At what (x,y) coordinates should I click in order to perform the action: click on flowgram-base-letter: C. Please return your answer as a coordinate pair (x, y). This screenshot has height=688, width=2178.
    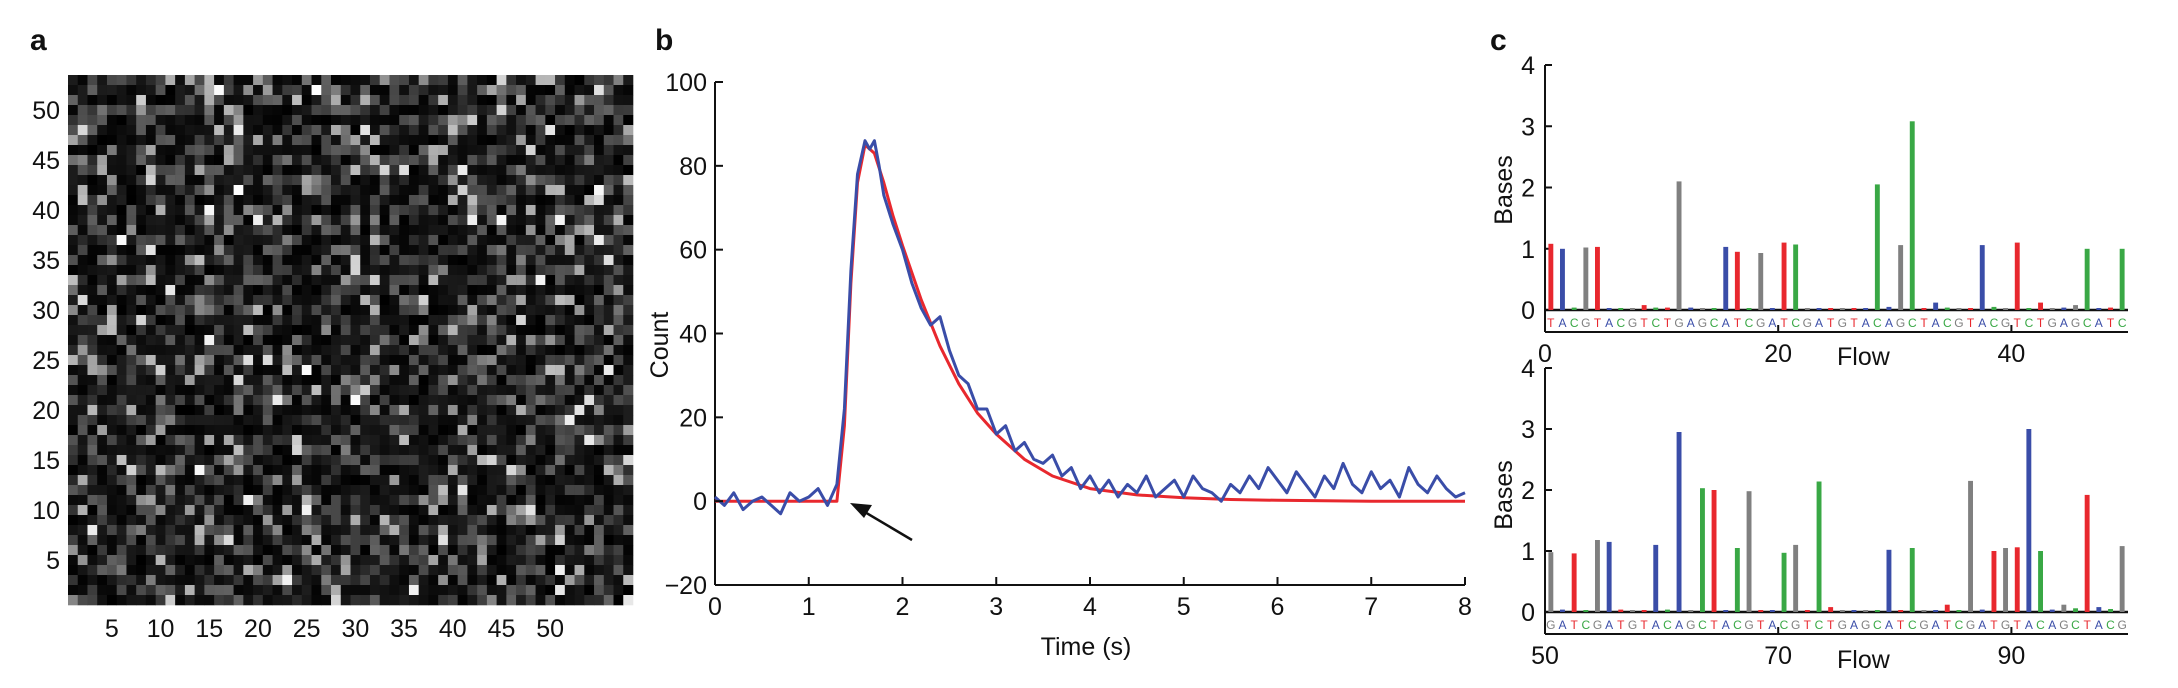
    Looking at the image, I should click on (1620, 323).